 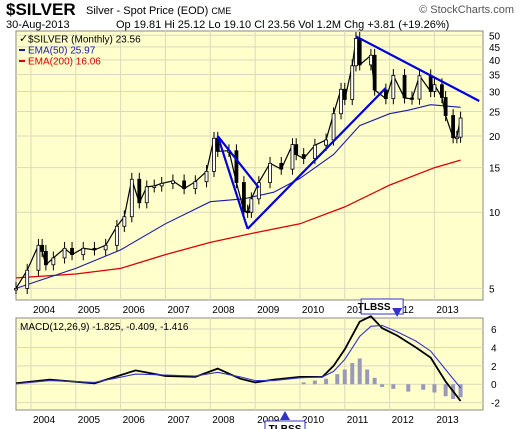 What do you see at coordinates (447, 310) in the screenshot?
I see `price-x-tick-label: 2013` at bounding box center [447, 310].